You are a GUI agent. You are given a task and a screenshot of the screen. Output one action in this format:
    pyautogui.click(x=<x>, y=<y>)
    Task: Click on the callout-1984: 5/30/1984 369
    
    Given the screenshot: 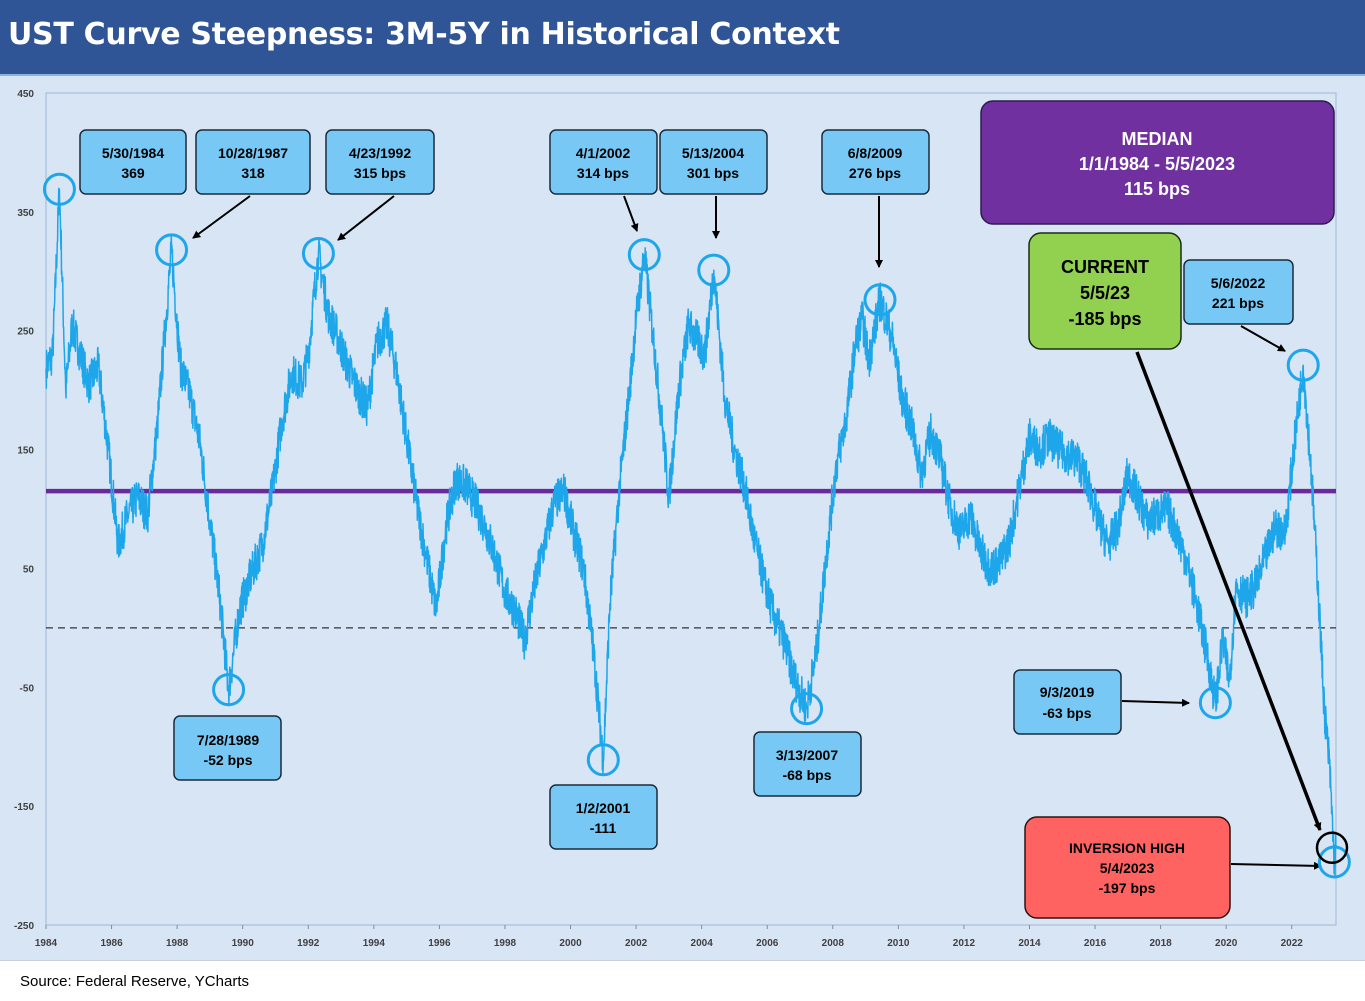 What is the action you would take?
    pyautogui.click(x=133, y=162)
    